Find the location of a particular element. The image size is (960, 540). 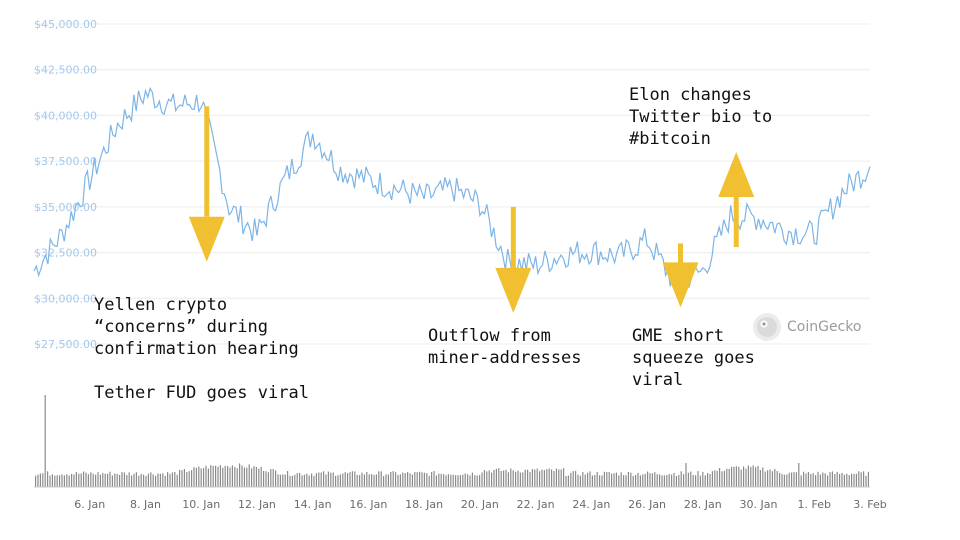

x-tick-label: 26. Jan is located at coordinates (647, 504).